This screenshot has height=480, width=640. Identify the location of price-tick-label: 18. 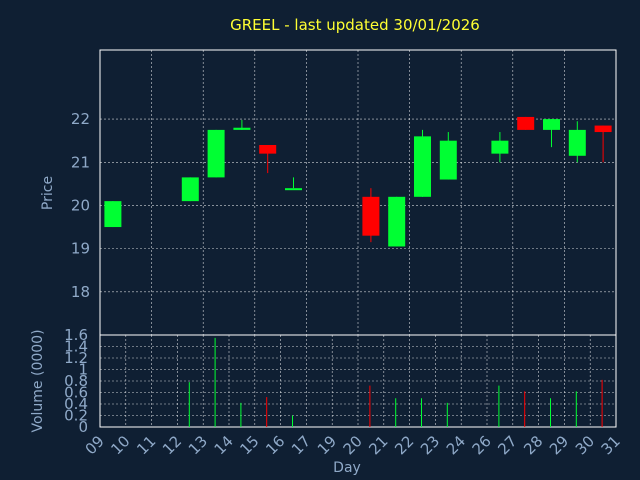
(80, 292).